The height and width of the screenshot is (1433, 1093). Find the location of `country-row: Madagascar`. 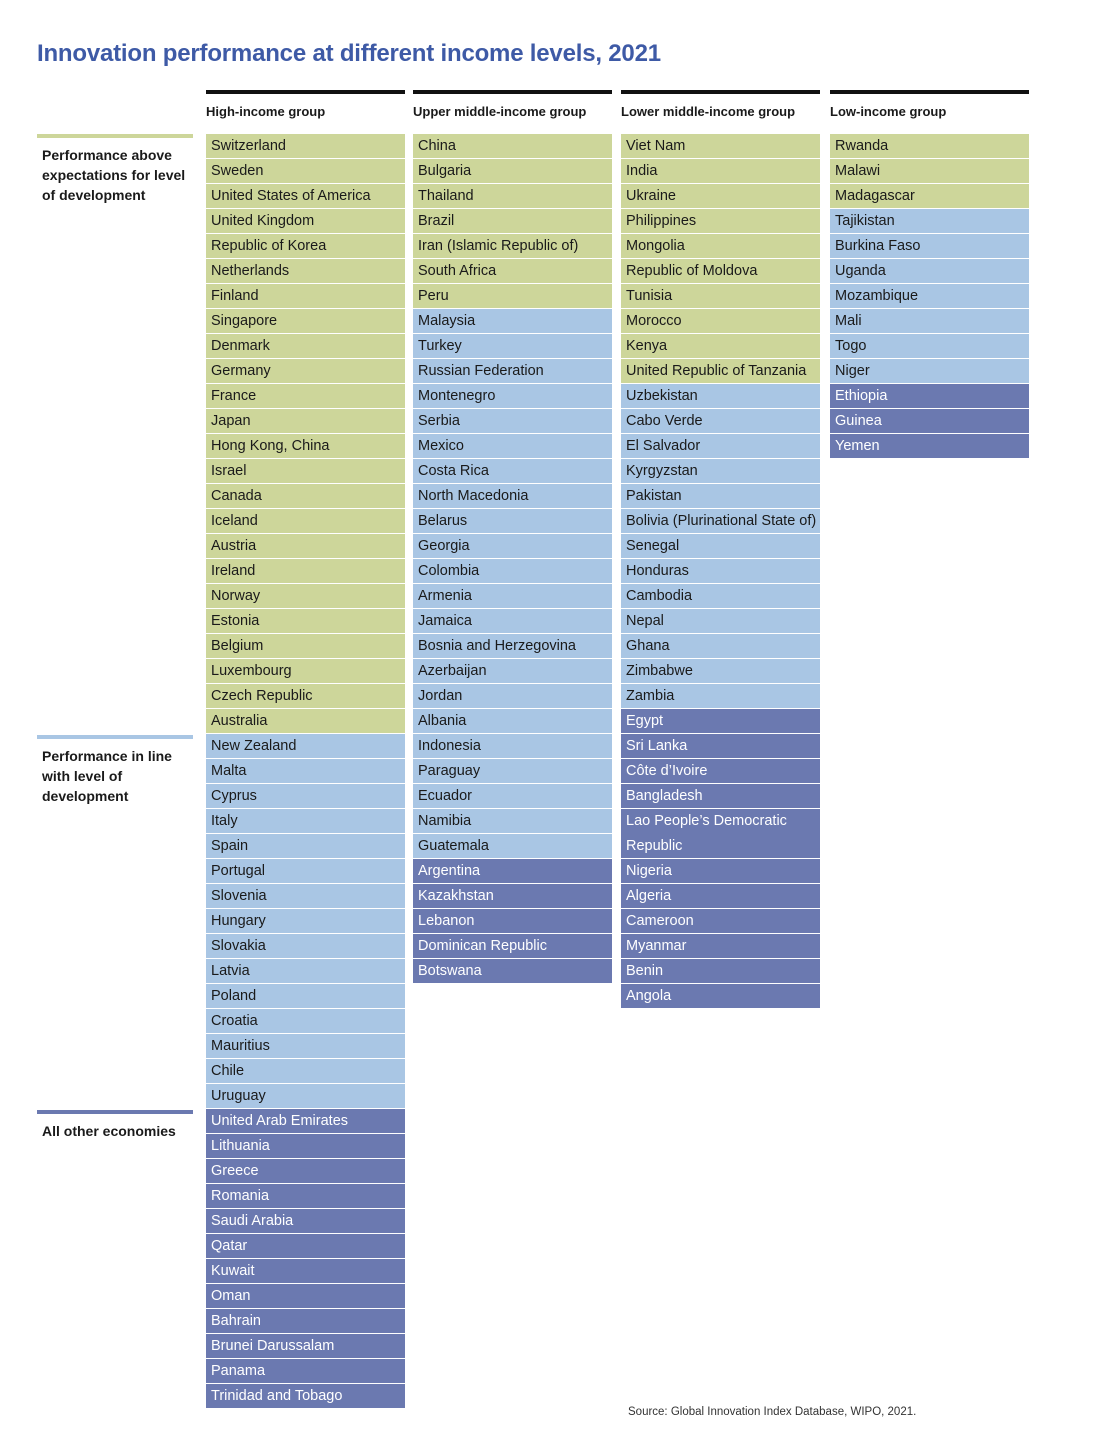

country-row: Madagascar is located at coordinates (929, 196).